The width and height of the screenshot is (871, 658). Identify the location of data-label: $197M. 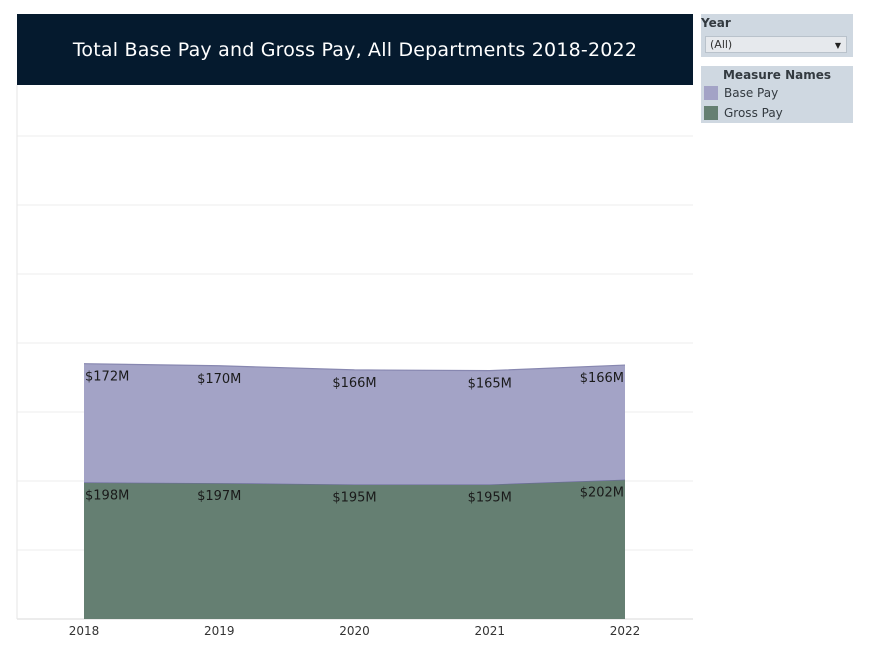
(219, 496).